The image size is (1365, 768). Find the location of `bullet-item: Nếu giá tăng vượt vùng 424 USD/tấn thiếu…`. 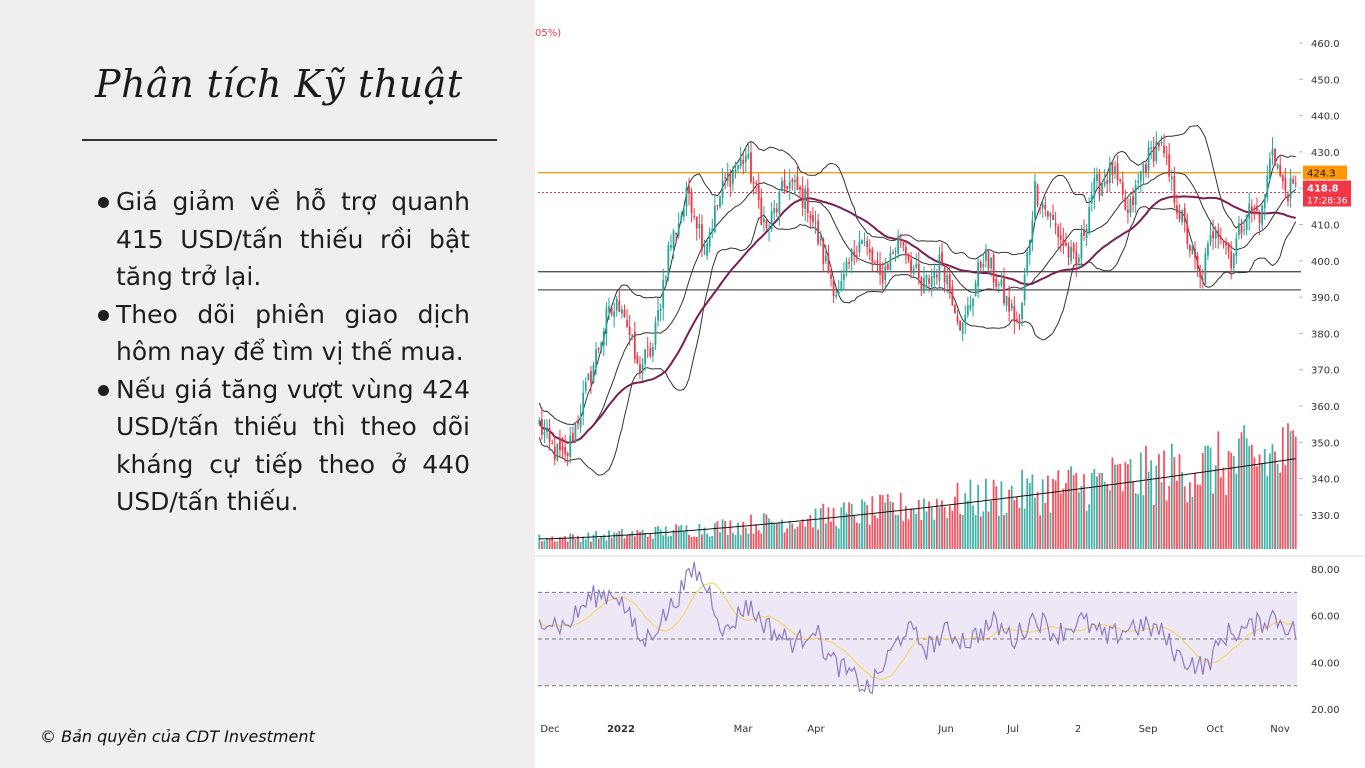

bullet-item: Nếu giá tăng vượt vùng 424 USD/tấn thiếu… is located at coordinates (284, 446).